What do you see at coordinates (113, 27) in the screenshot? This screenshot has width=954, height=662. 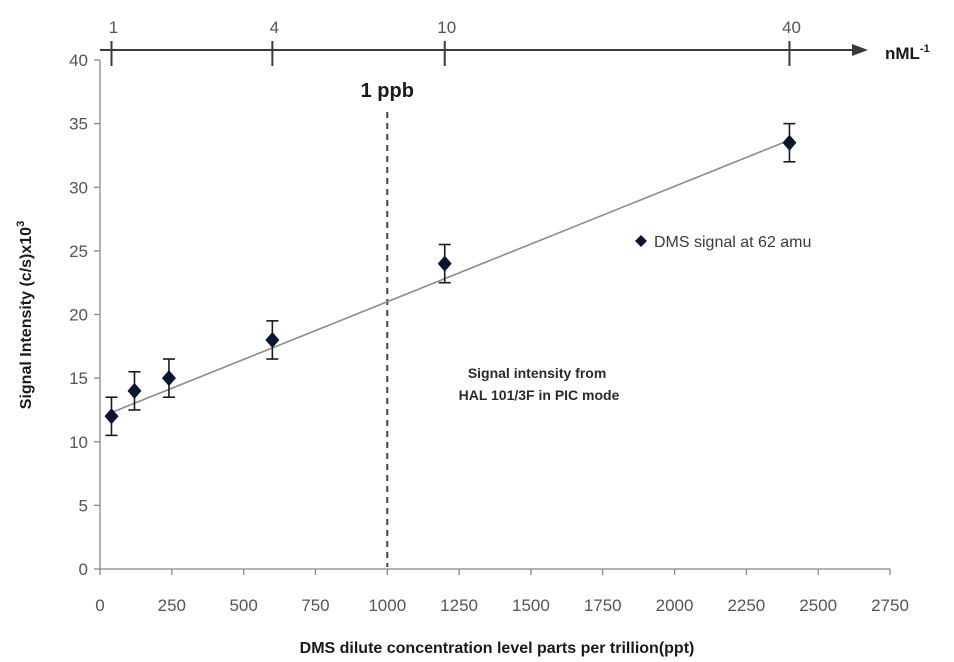 I see `top-axis-tick-label: 1` at bounding box center [113, 27].